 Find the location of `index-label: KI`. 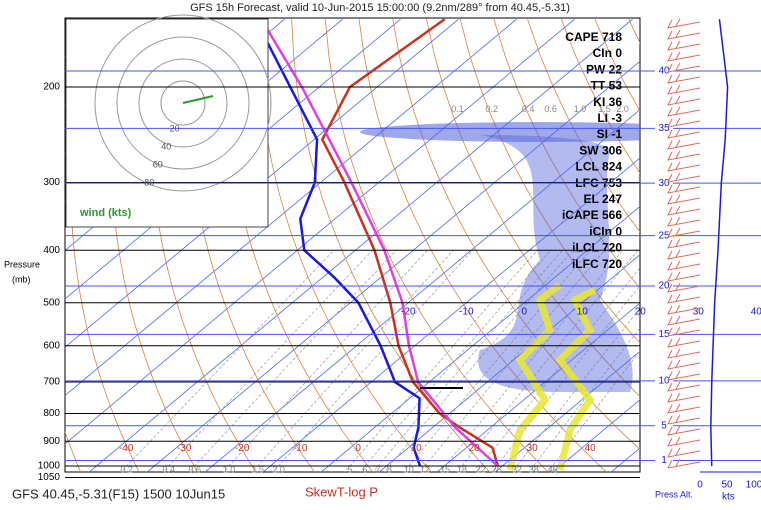

index-label: KI is located at coordinates (599, 102).